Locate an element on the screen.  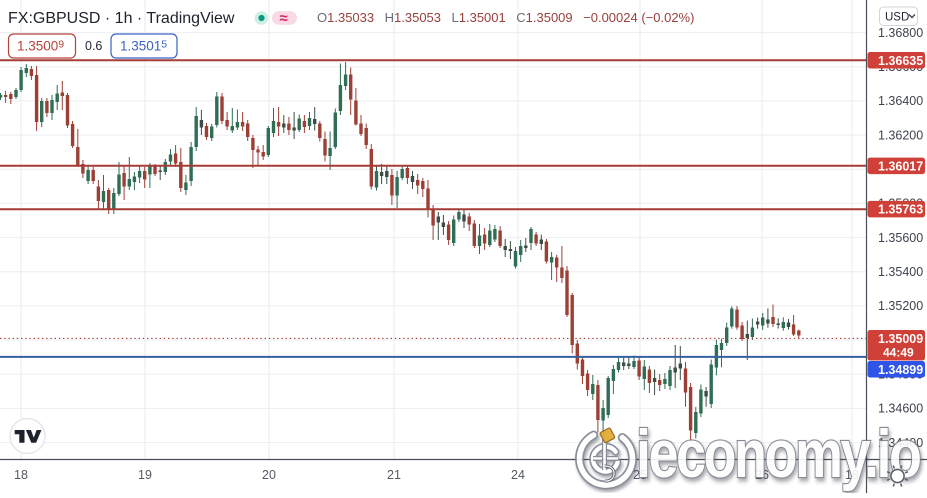
svg-text: 1.35600 is located at coordinates (900, 238).